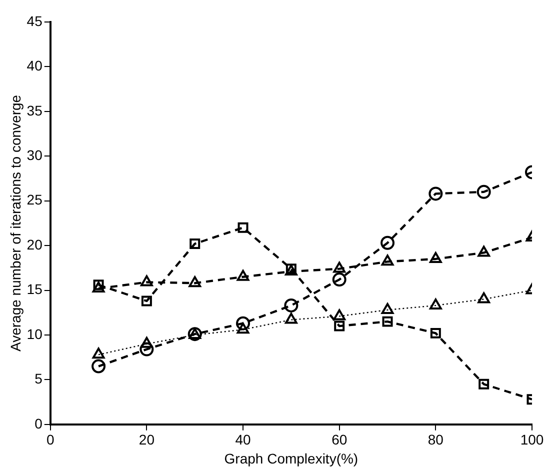 The height and width of the screenshot is (476, 556). What do you see at coordinates (38, 423) in the screenshot?
I see `y-tick-label: 0` at bounding box center [38, 423].